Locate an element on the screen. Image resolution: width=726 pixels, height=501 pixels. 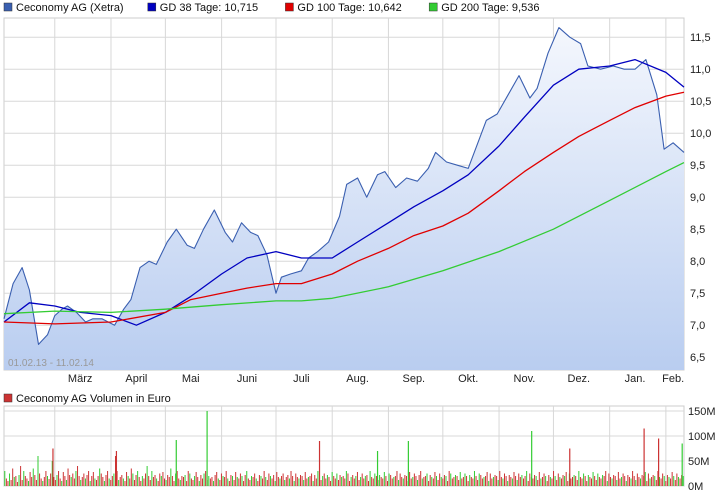
volume-legend-swatch is located at coordinates (8, 398).